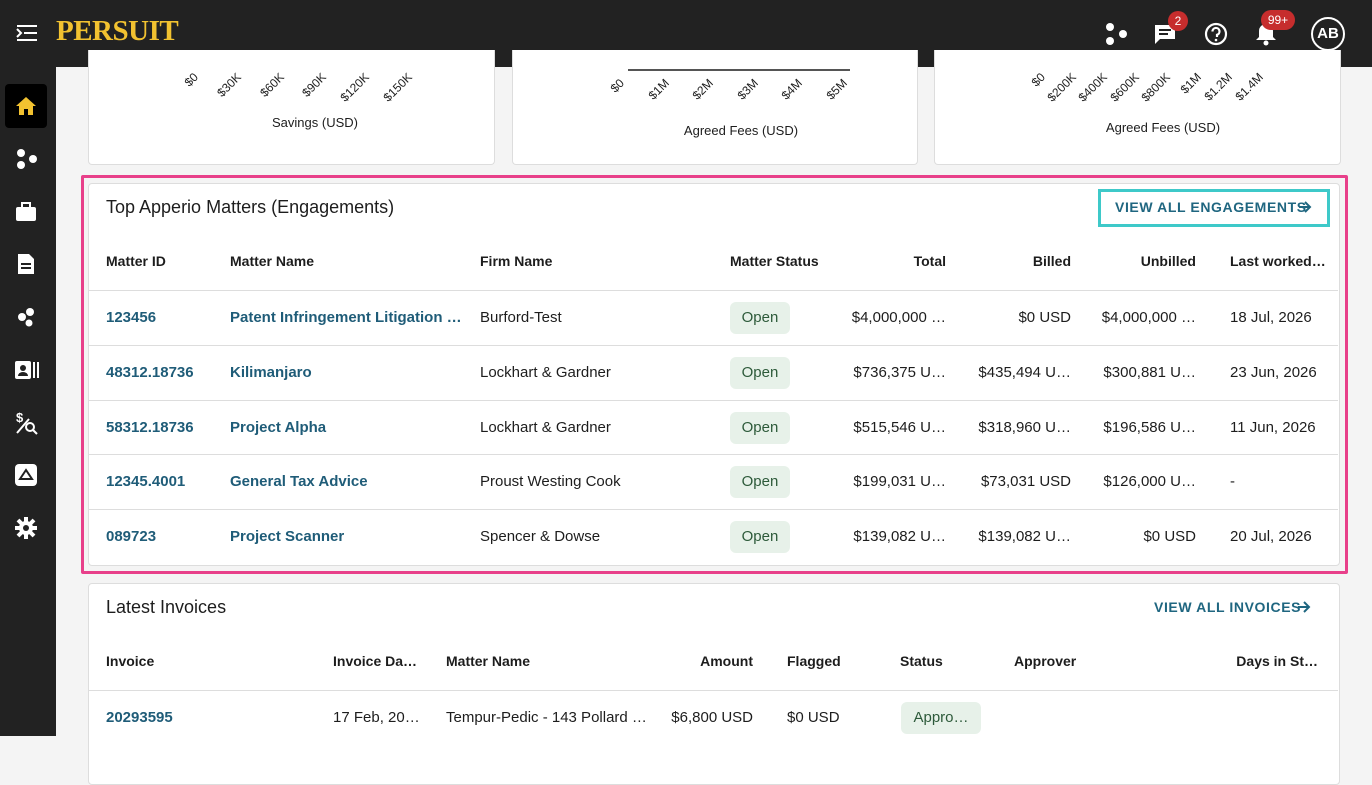 Image resolution: width=1372 pixels, height=785 pixels. Describe the element at coordinates (26, 475) in the screenshot. I see `app-icon` at that location.